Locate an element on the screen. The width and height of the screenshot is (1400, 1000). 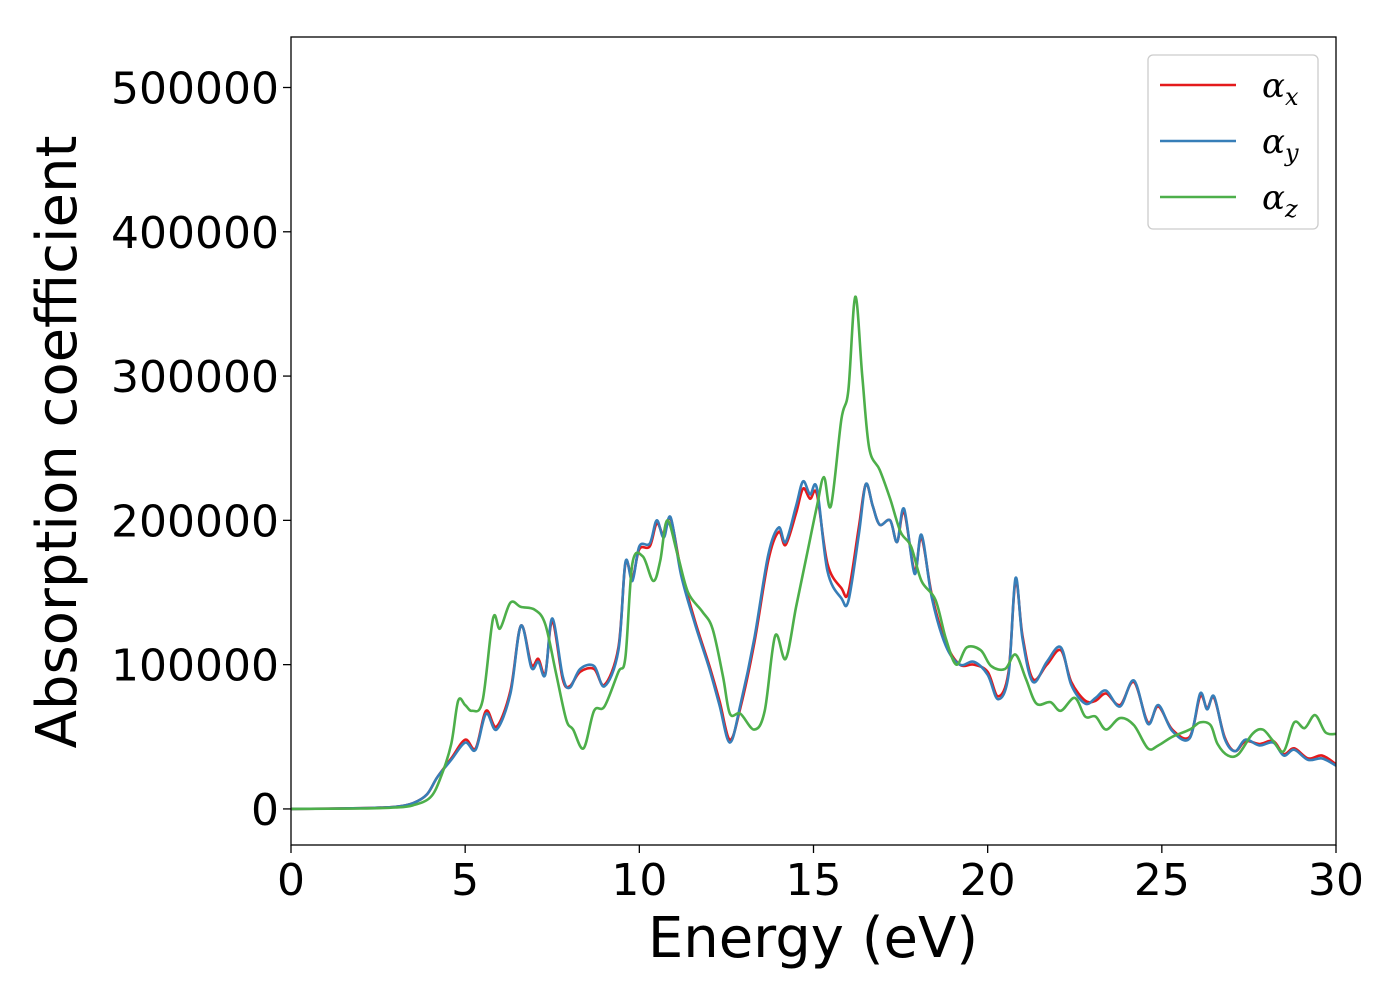
y-axis-ticks: 0 100000 200000 300000 400000 500000 is located at coordinates (201, 450).